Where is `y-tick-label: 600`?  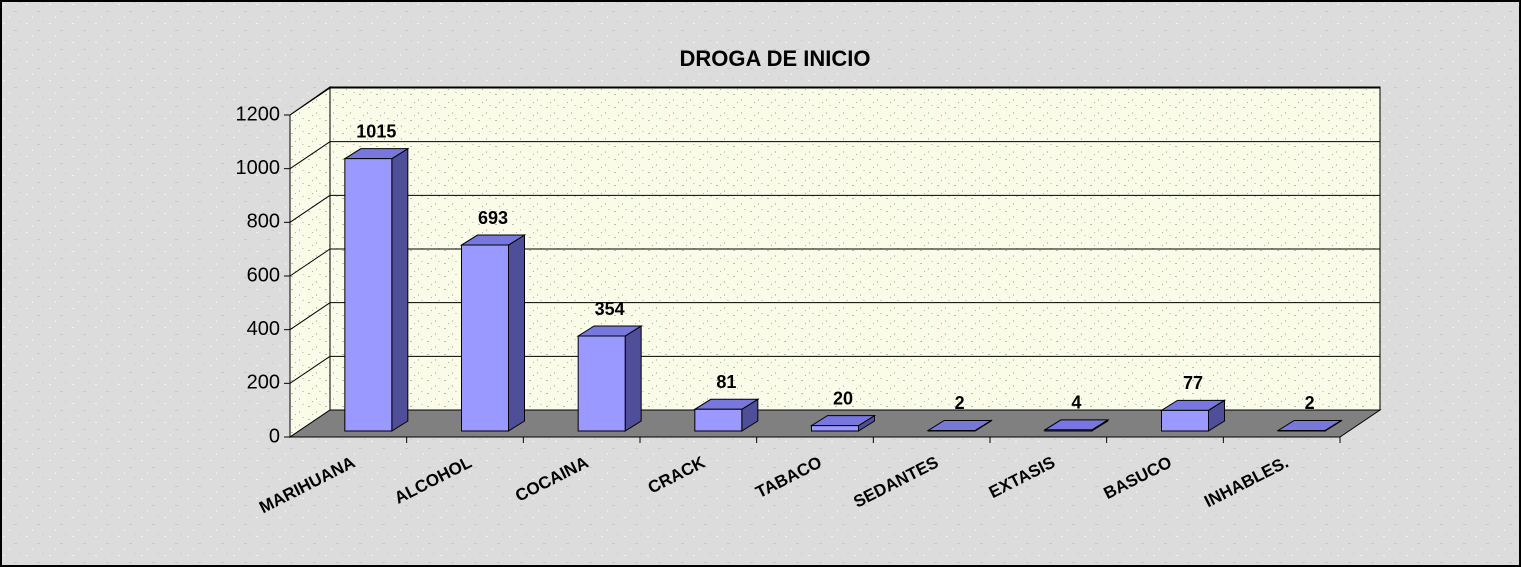
y-tick-label: 600 is located at coordinates (263, 275).